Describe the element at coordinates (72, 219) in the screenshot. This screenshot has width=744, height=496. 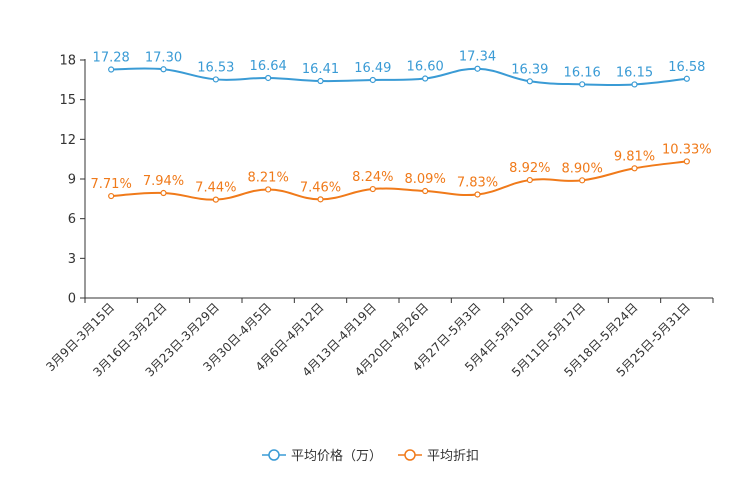
I see `y-tick-label: 6` at that location.